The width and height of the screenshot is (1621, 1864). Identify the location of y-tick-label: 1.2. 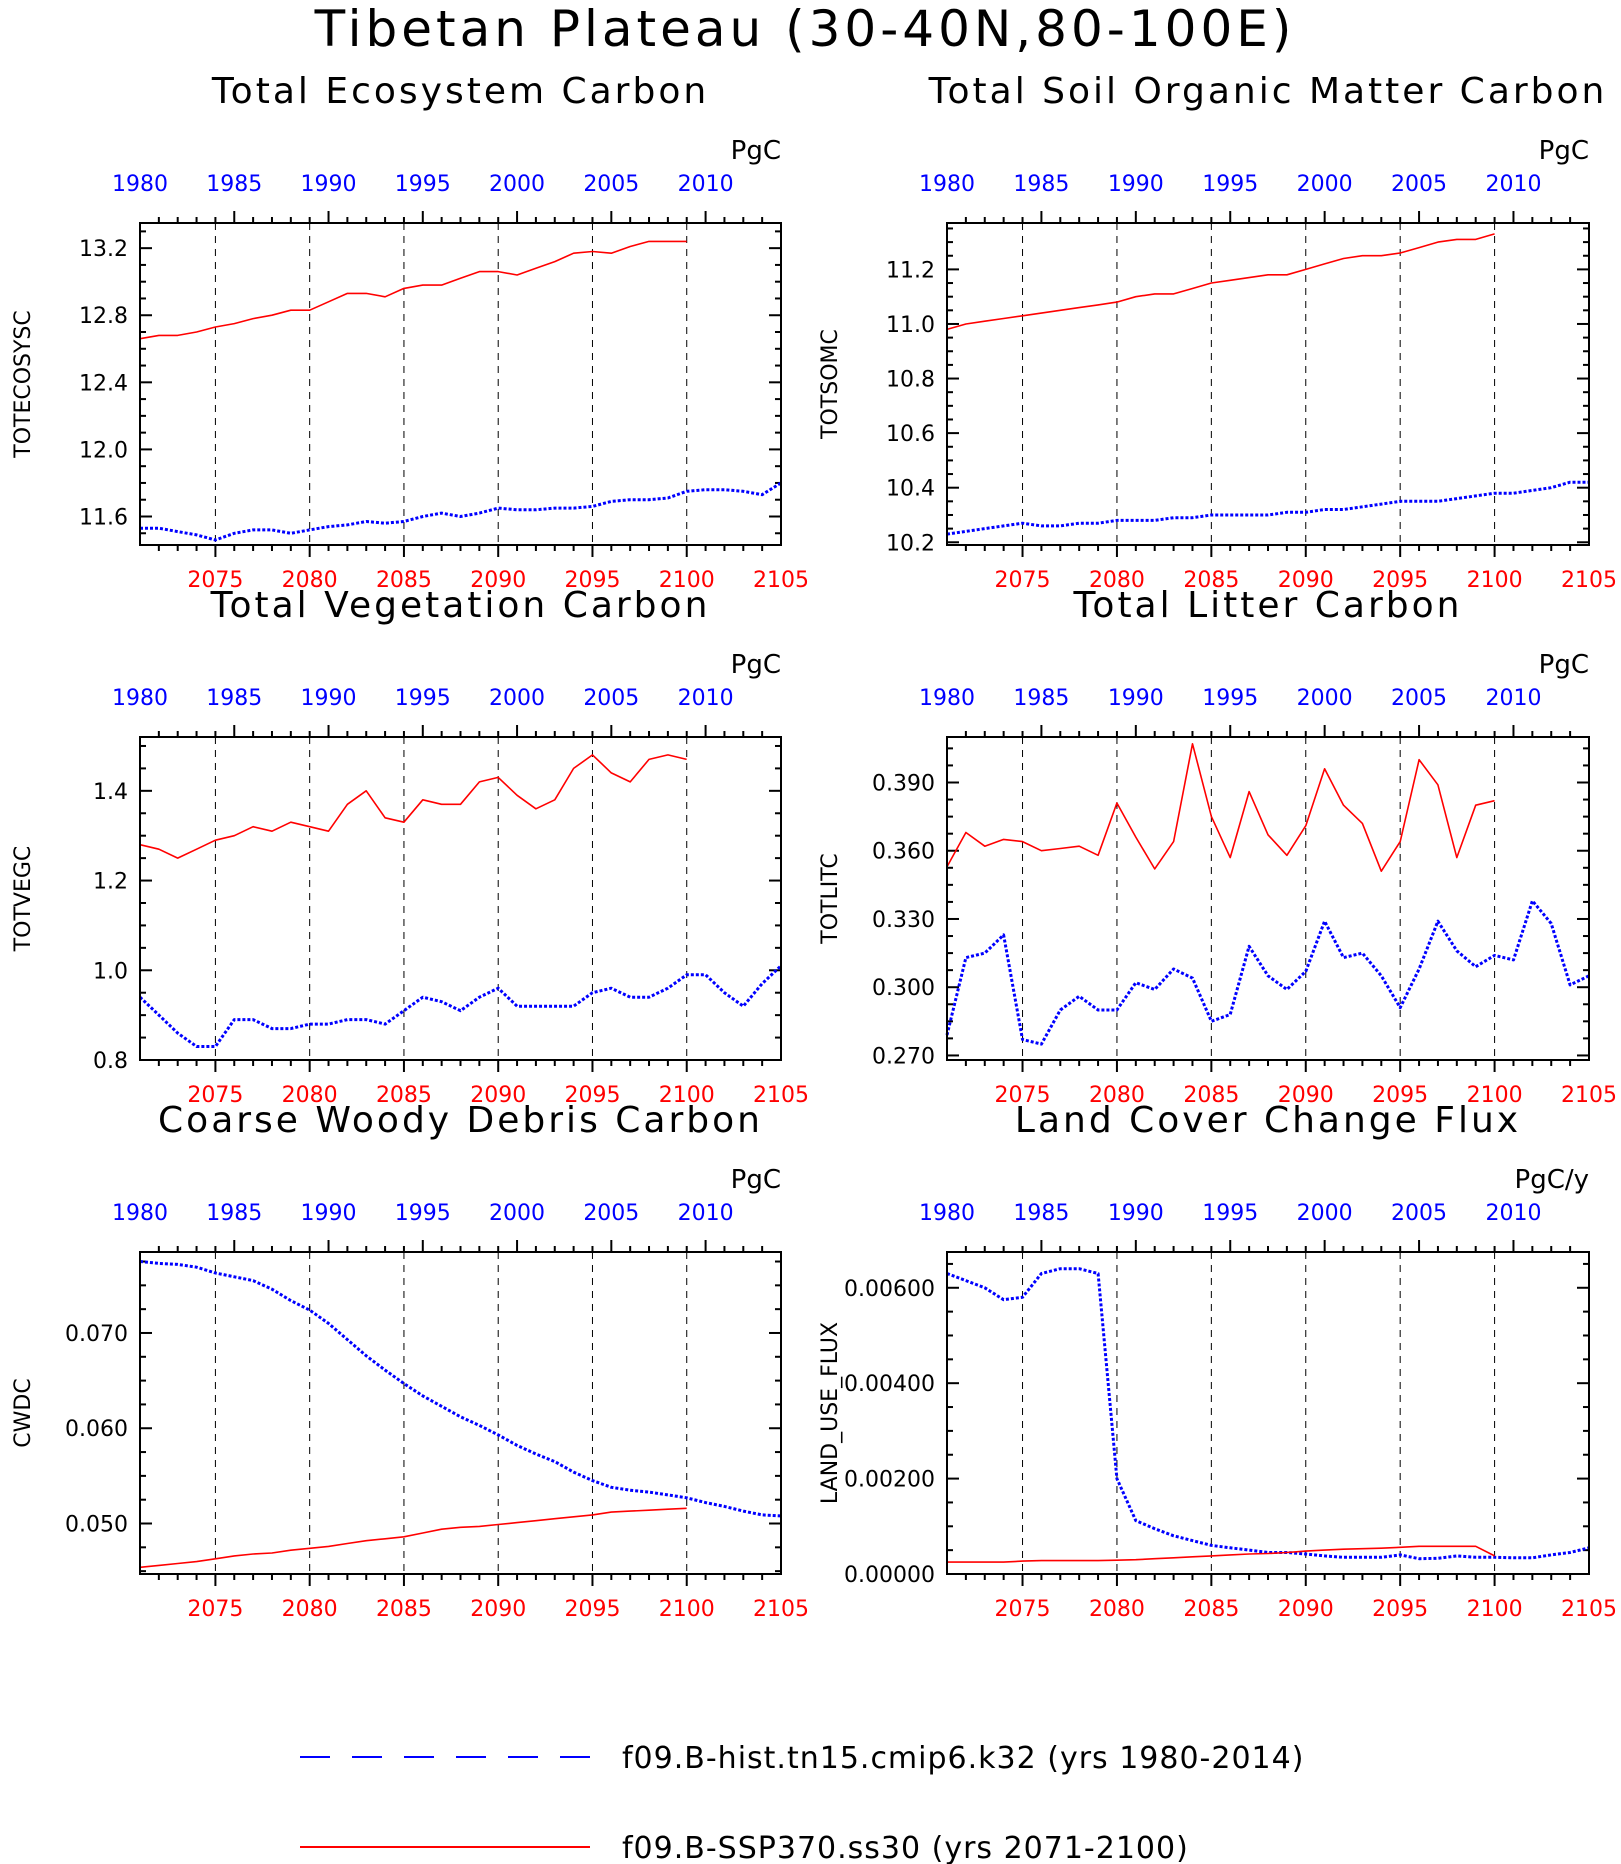
(110, 882).